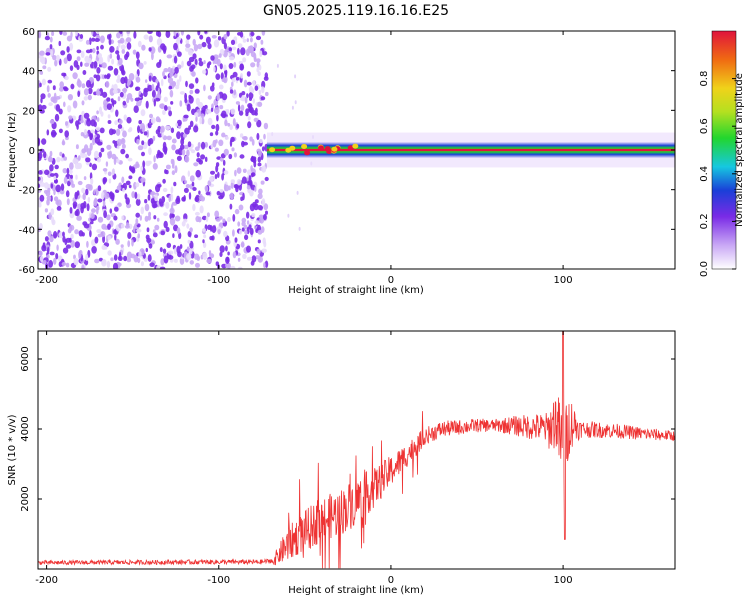 This screenshot has width=750, height=604. Describe the element at coordinates (356, 290) in the screenshot. I see `spectrogram-x-label: Height of straight line (km)` at that location.